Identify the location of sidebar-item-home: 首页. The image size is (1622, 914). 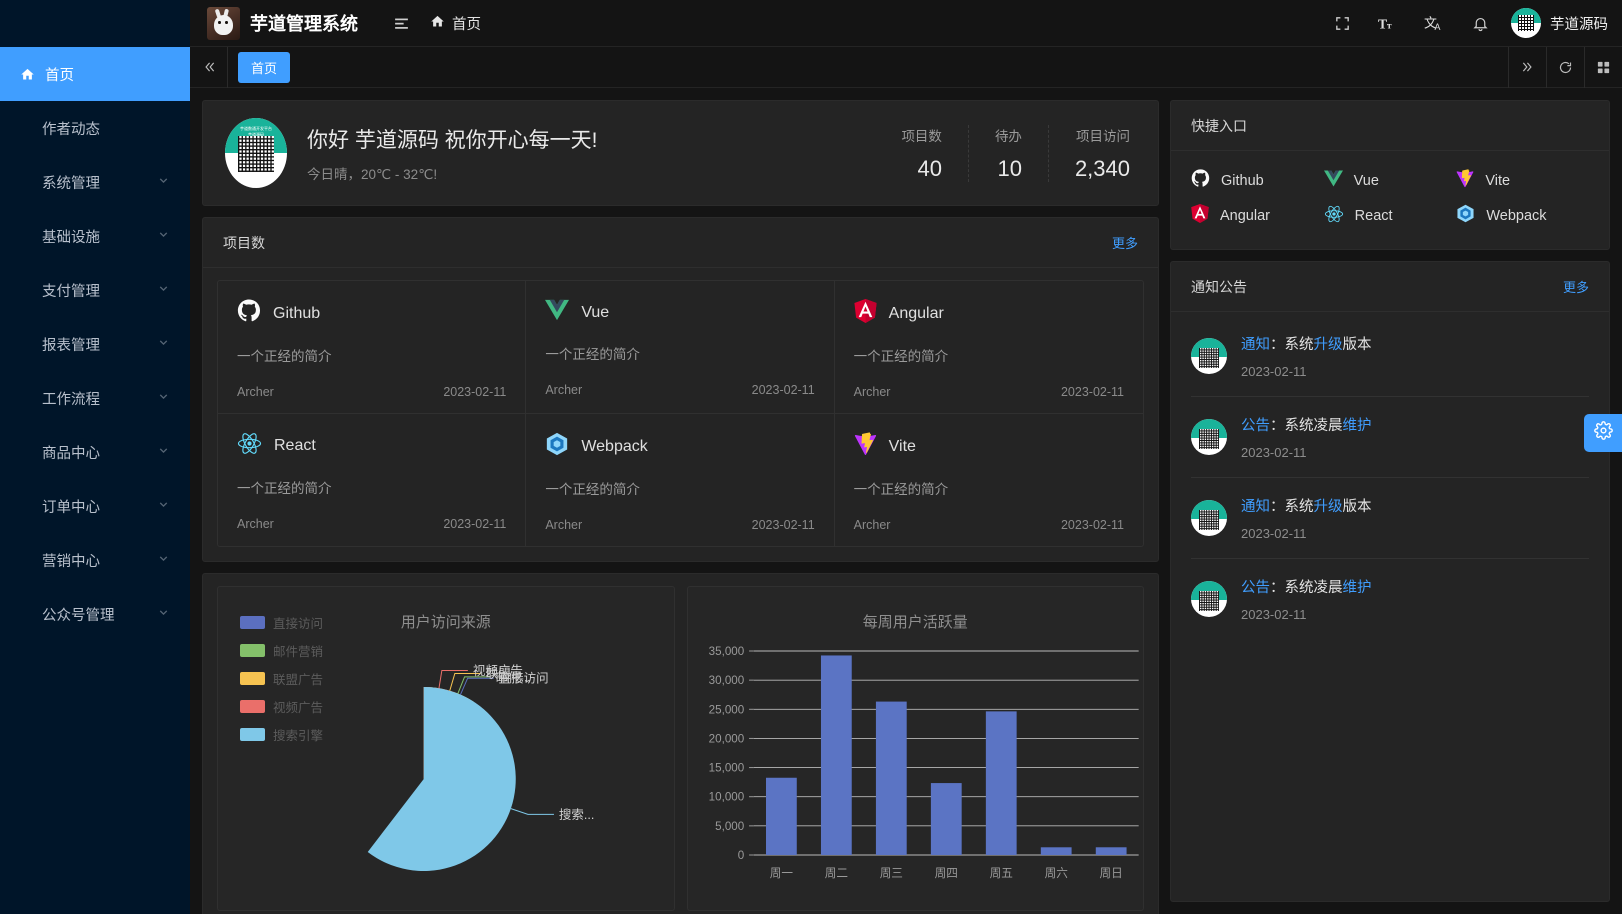
(95, 74).